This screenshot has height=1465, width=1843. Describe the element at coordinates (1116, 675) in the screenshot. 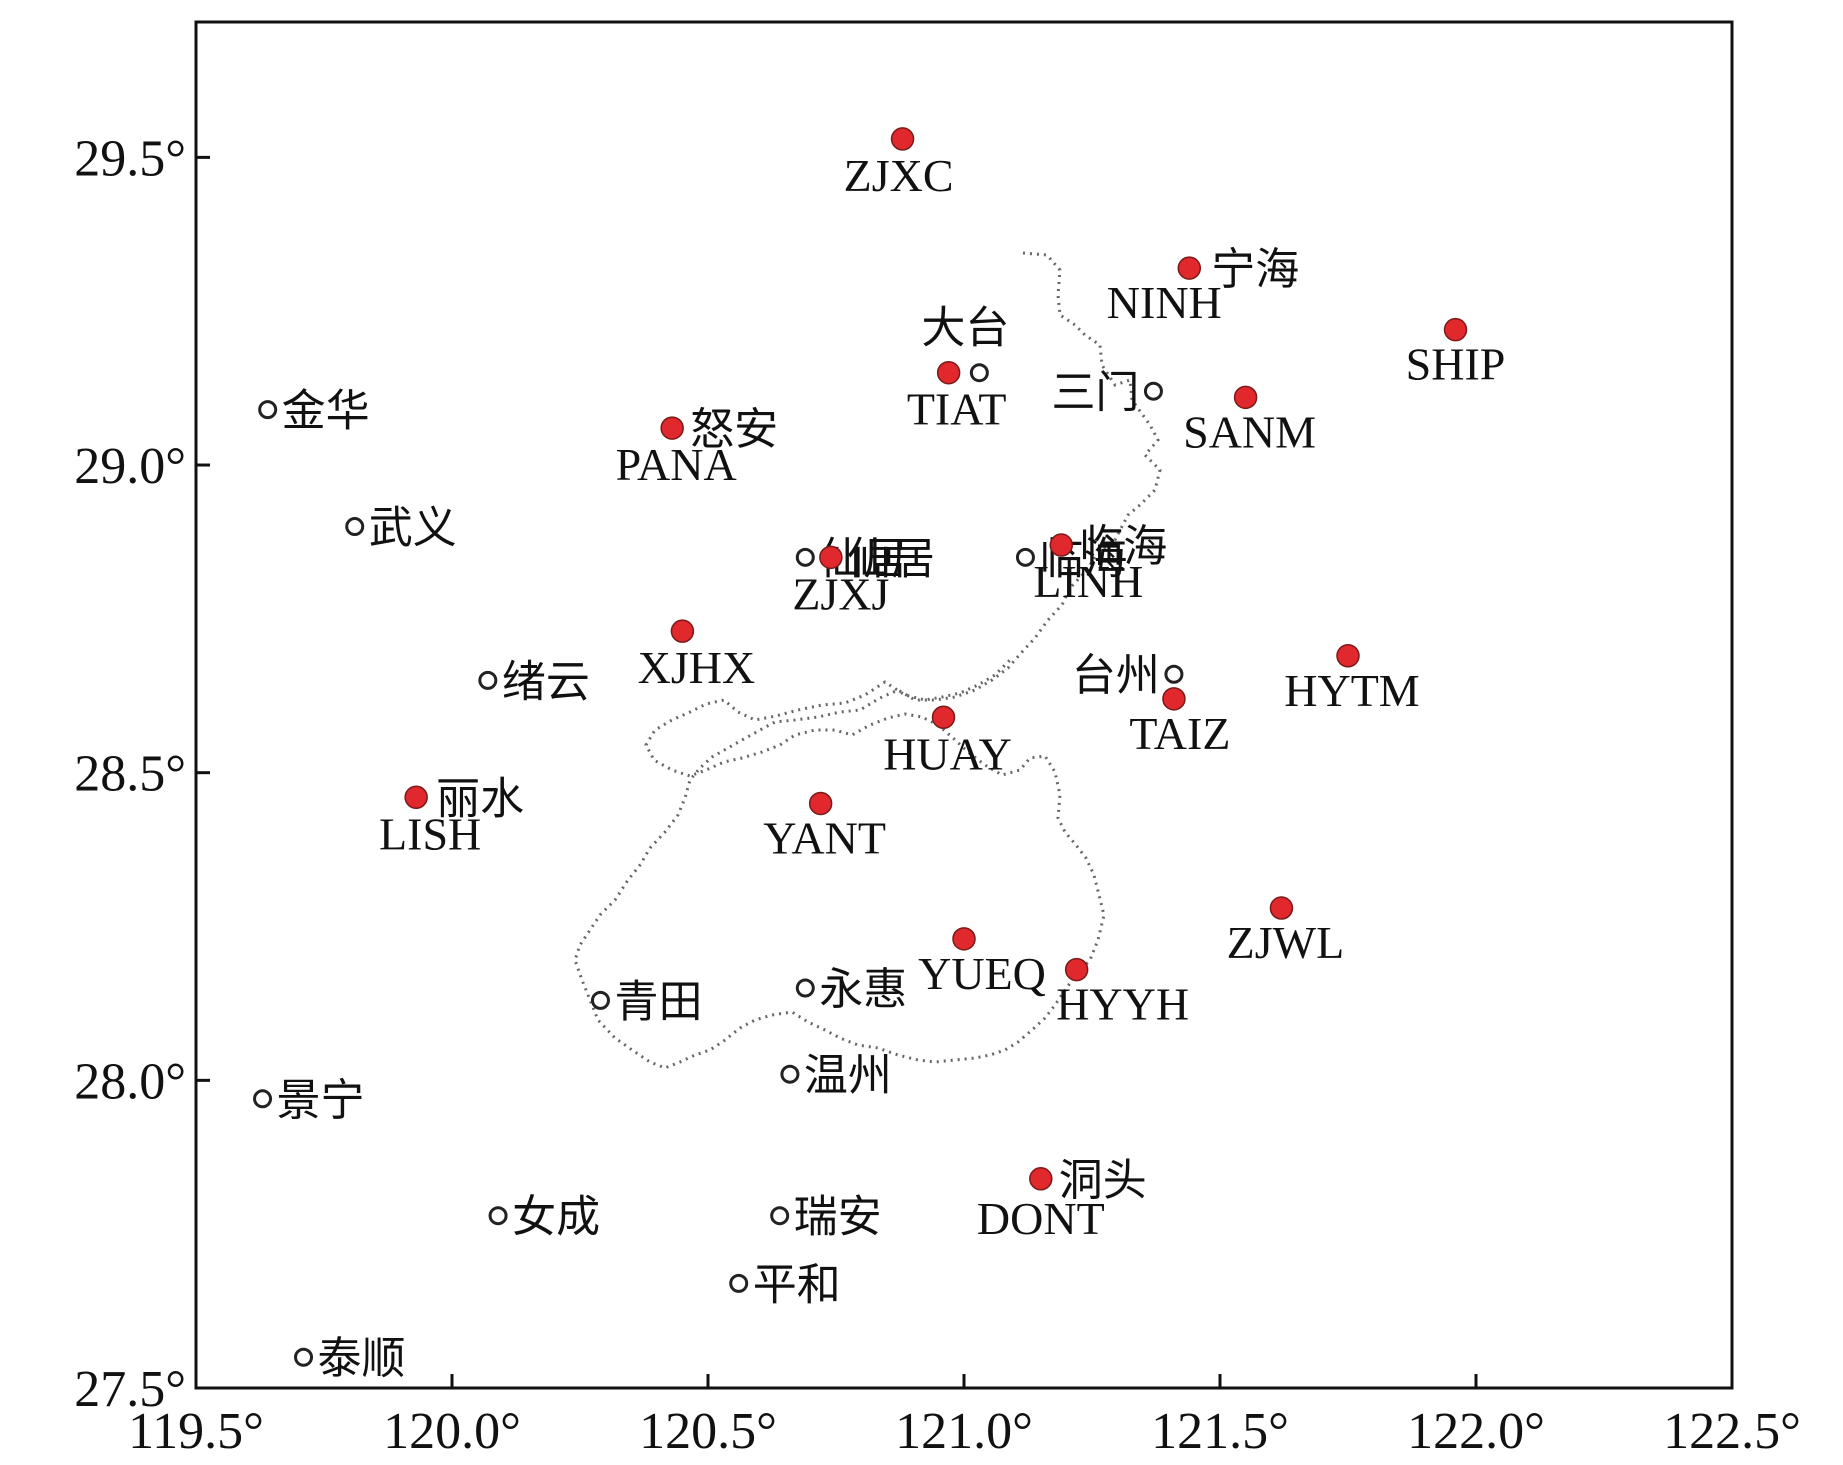

I see `city-label: 台州` at that location.